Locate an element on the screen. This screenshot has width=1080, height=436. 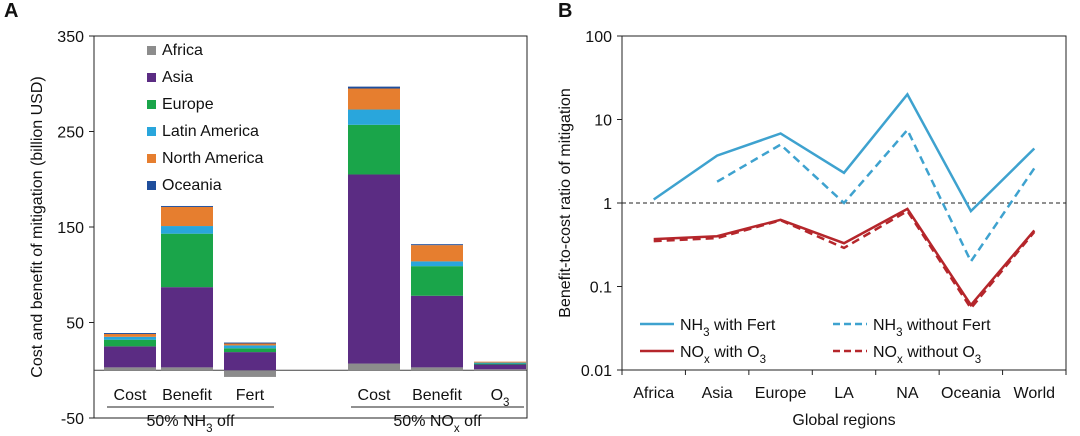
y-tick-label: 10 is located at coordinates (603, 121).